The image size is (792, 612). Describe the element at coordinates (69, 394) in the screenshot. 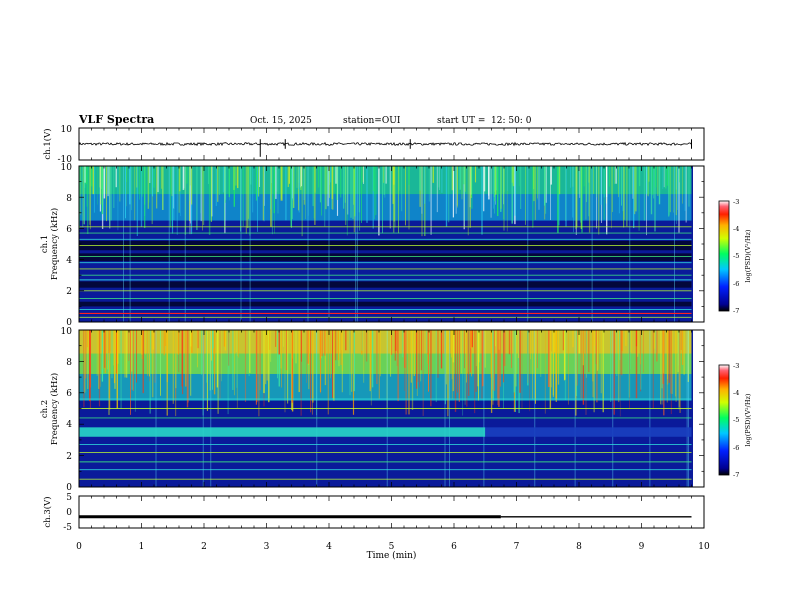

I see `ch2-ytick-6: 6` at that location.